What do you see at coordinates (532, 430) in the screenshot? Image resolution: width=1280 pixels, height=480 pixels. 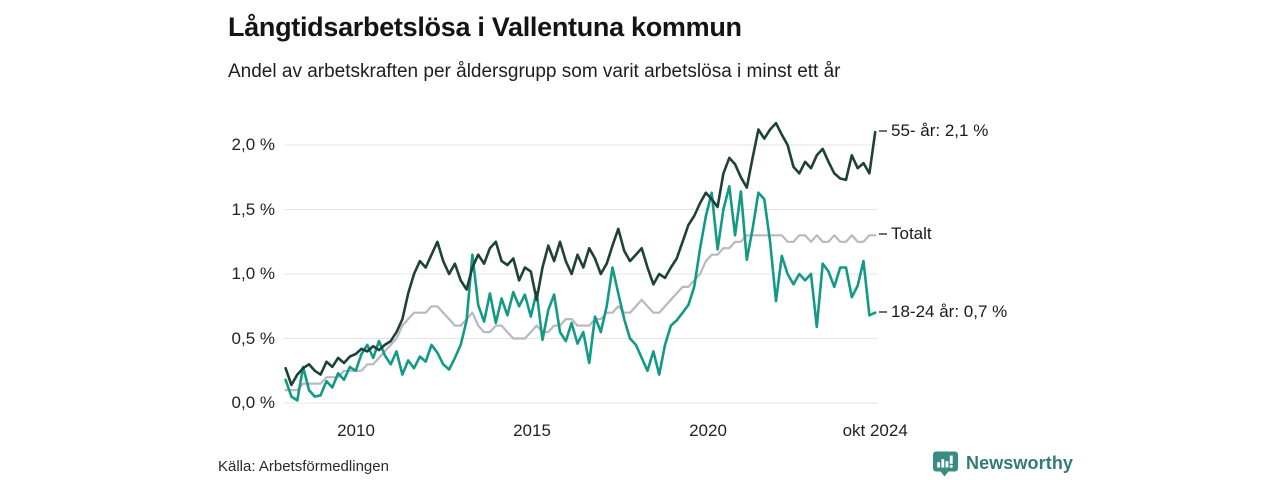 I see `x-tick-label: 2015` at bounding box center [532, 430].